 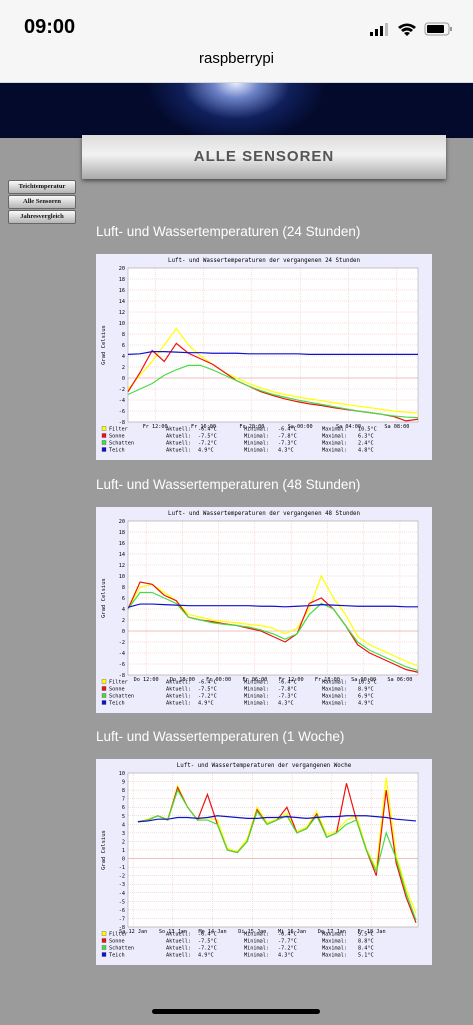 I want to click on section-heading: Luft- und Wassertemperaturen (1 Woche), so click(x=220, y=736).